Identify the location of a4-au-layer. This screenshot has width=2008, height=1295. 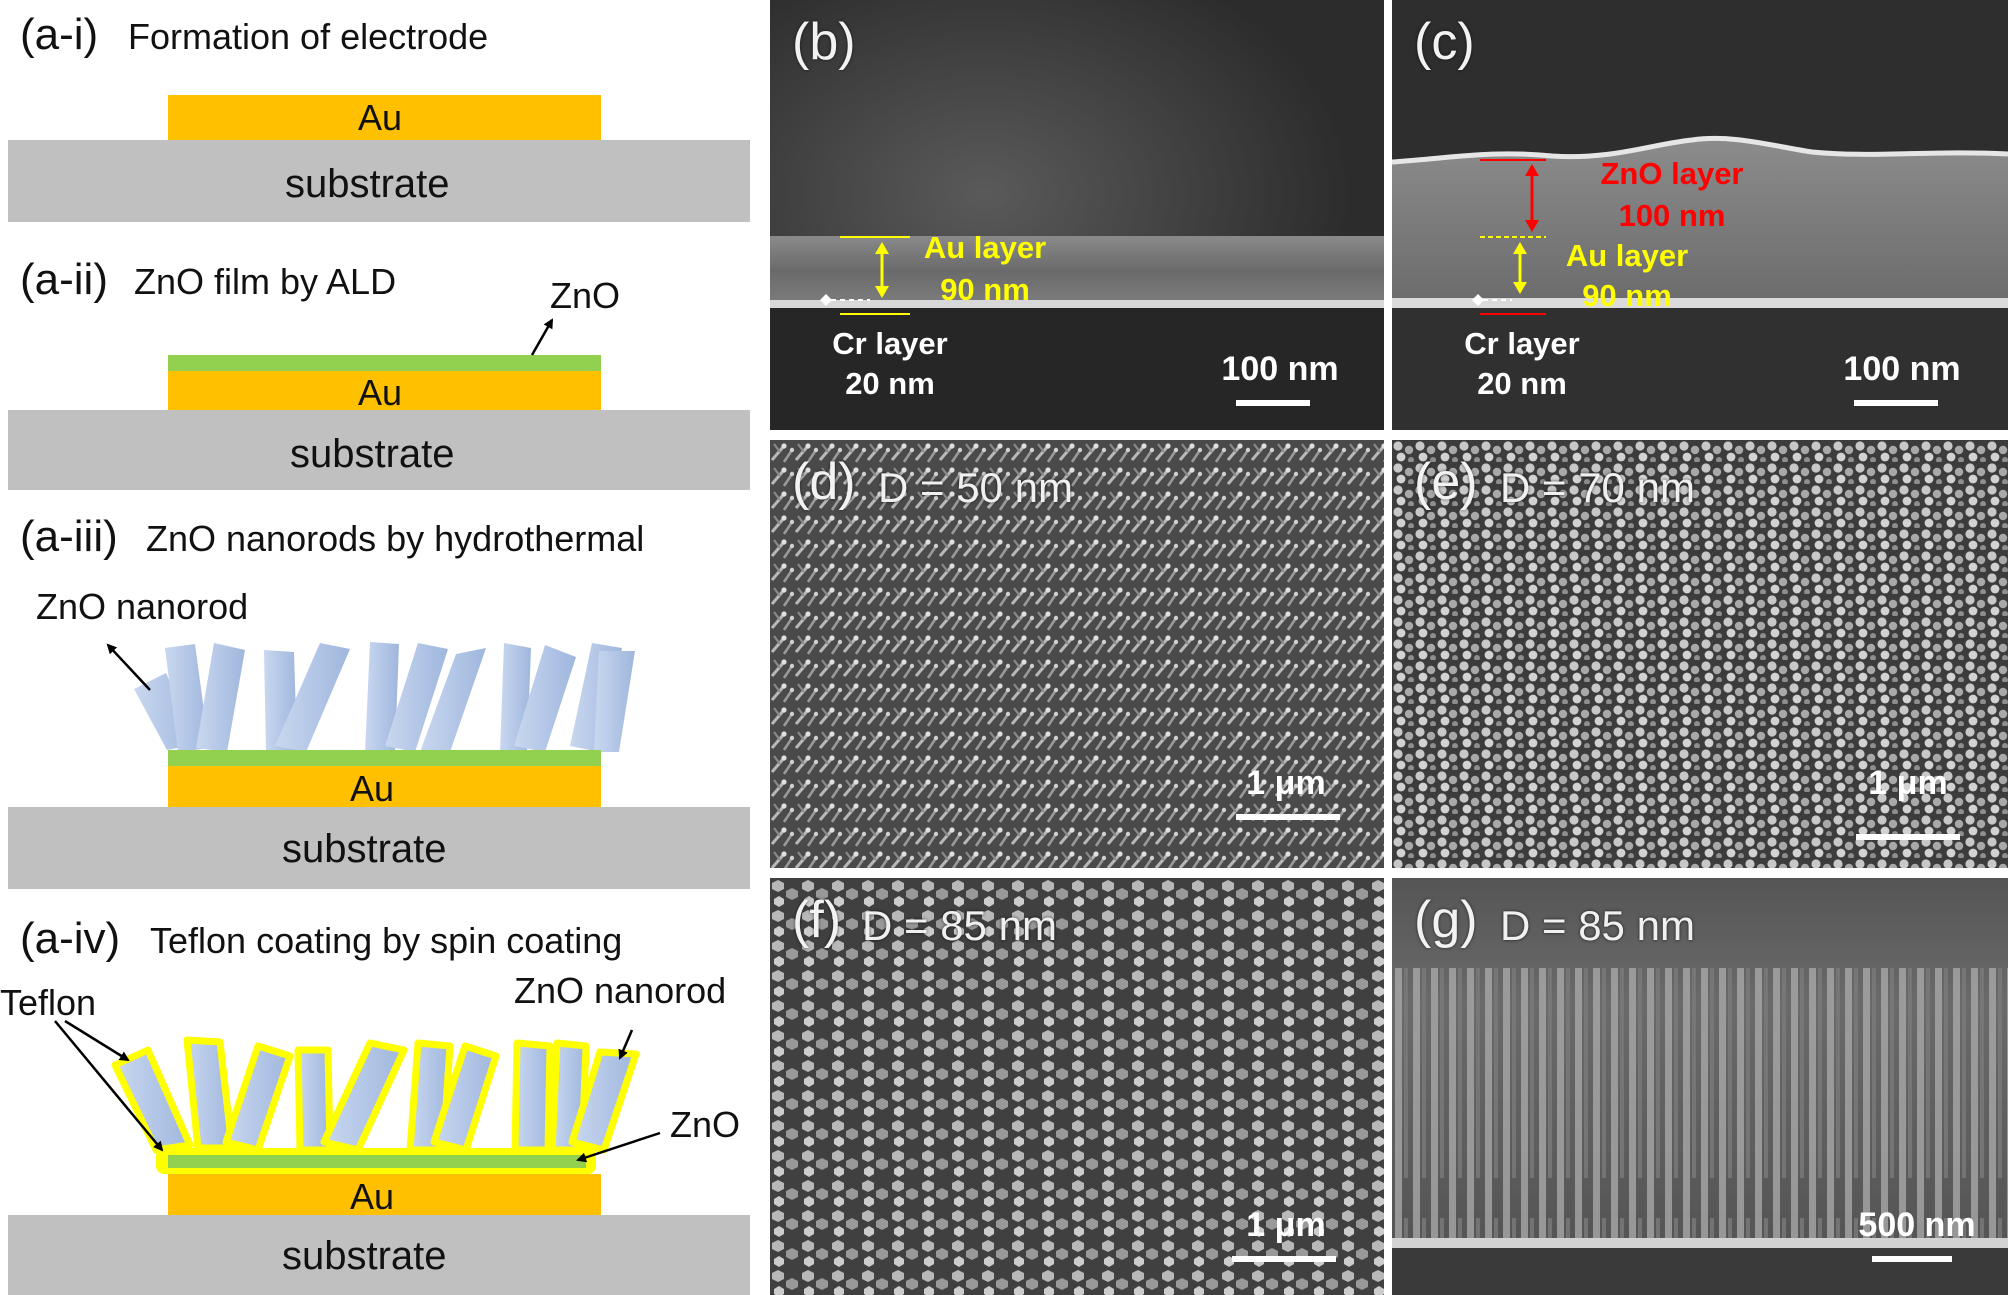
(384, 1195).